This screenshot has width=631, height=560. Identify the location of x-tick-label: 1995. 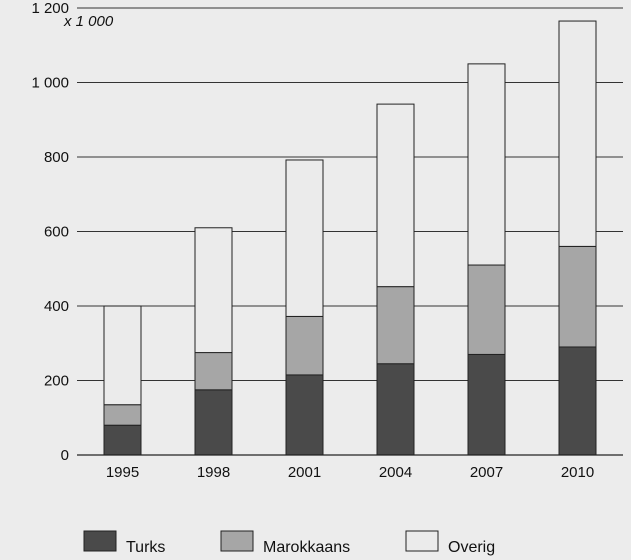
(122, 472).